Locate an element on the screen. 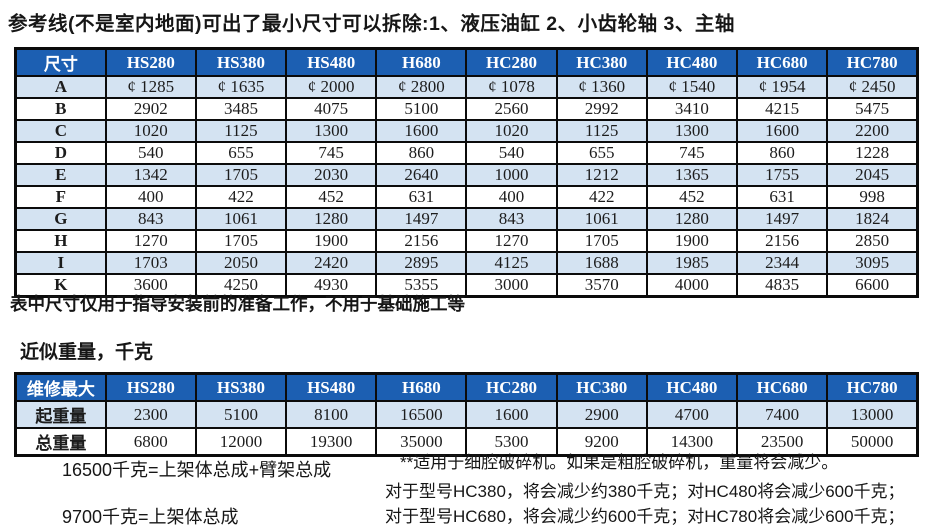  table-cell: 2902 is located at coordinates (150, 109).